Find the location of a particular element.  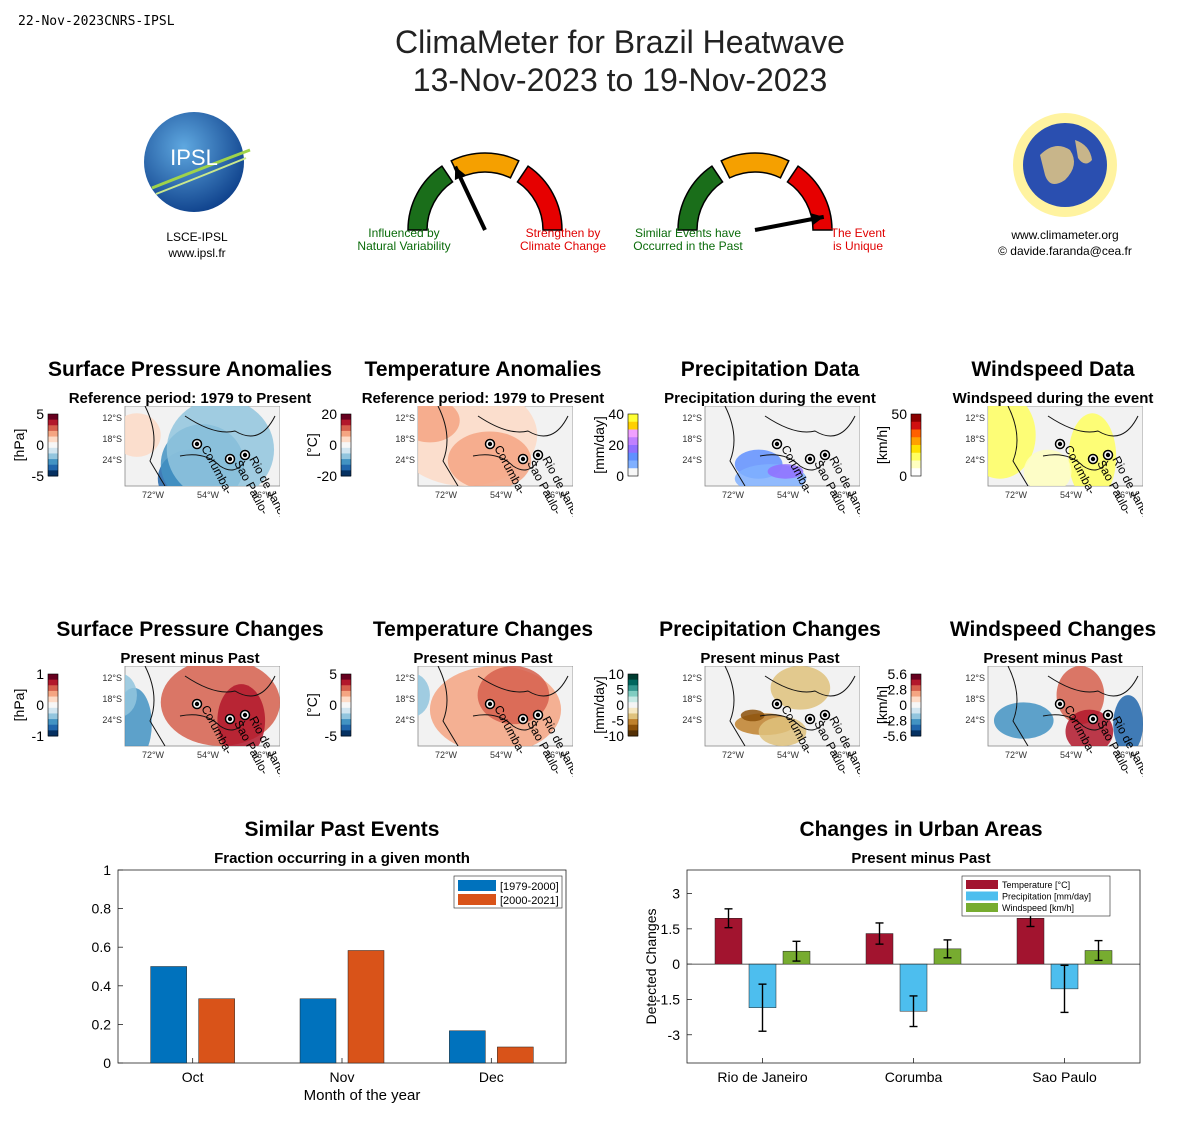

climameter-url: www.climameter.org is located at coordinates (1065, 235).